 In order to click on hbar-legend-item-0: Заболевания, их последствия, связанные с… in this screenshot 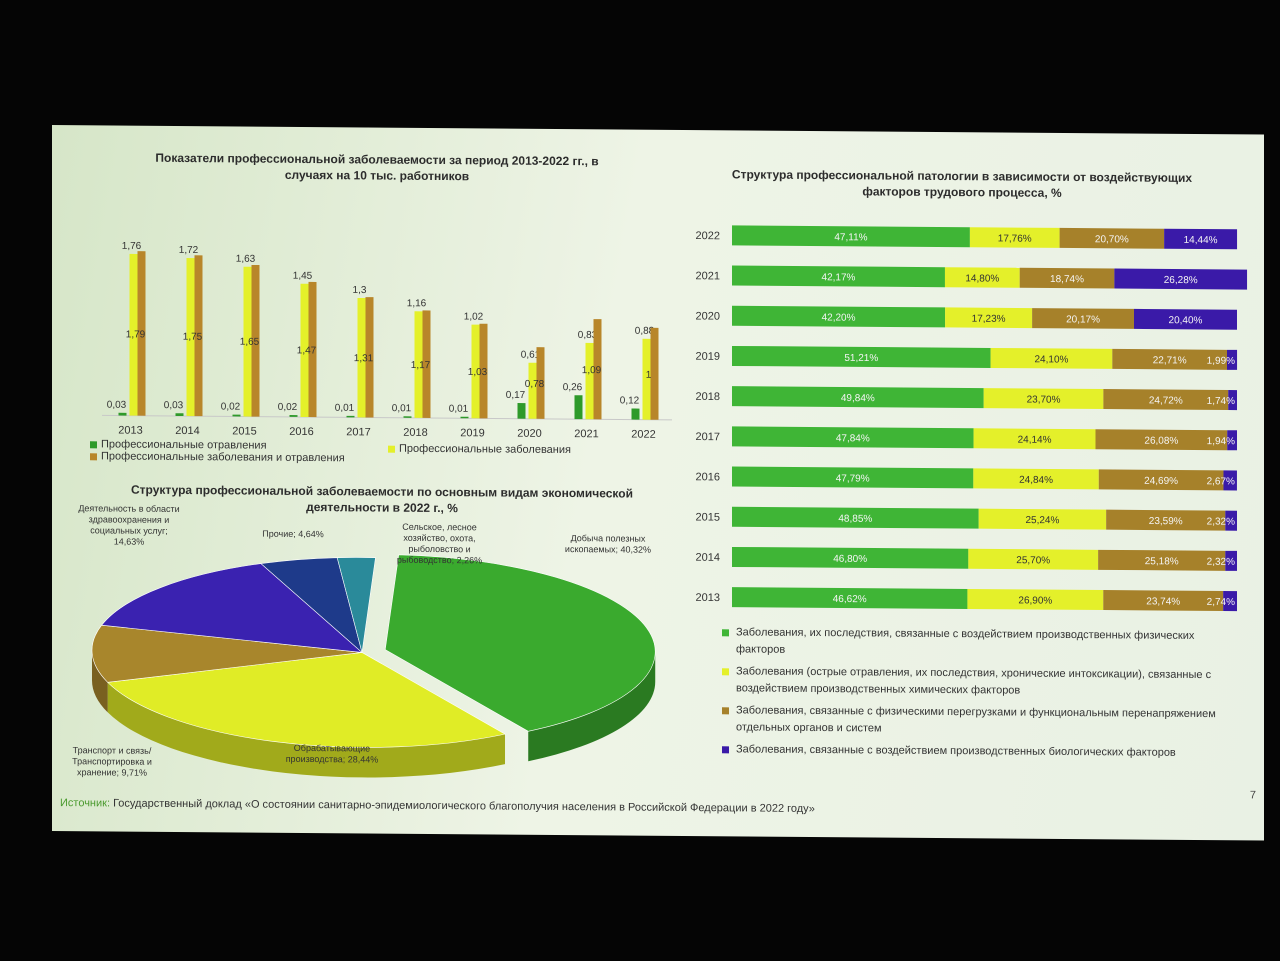, I will do `click(982, 643)`.